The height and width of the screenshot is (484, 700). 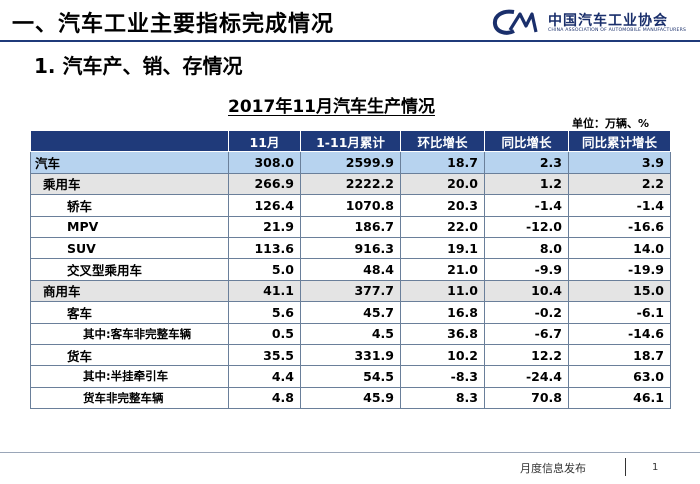 I want to click on table-cell: -8.3, so click(x=442, y=376).